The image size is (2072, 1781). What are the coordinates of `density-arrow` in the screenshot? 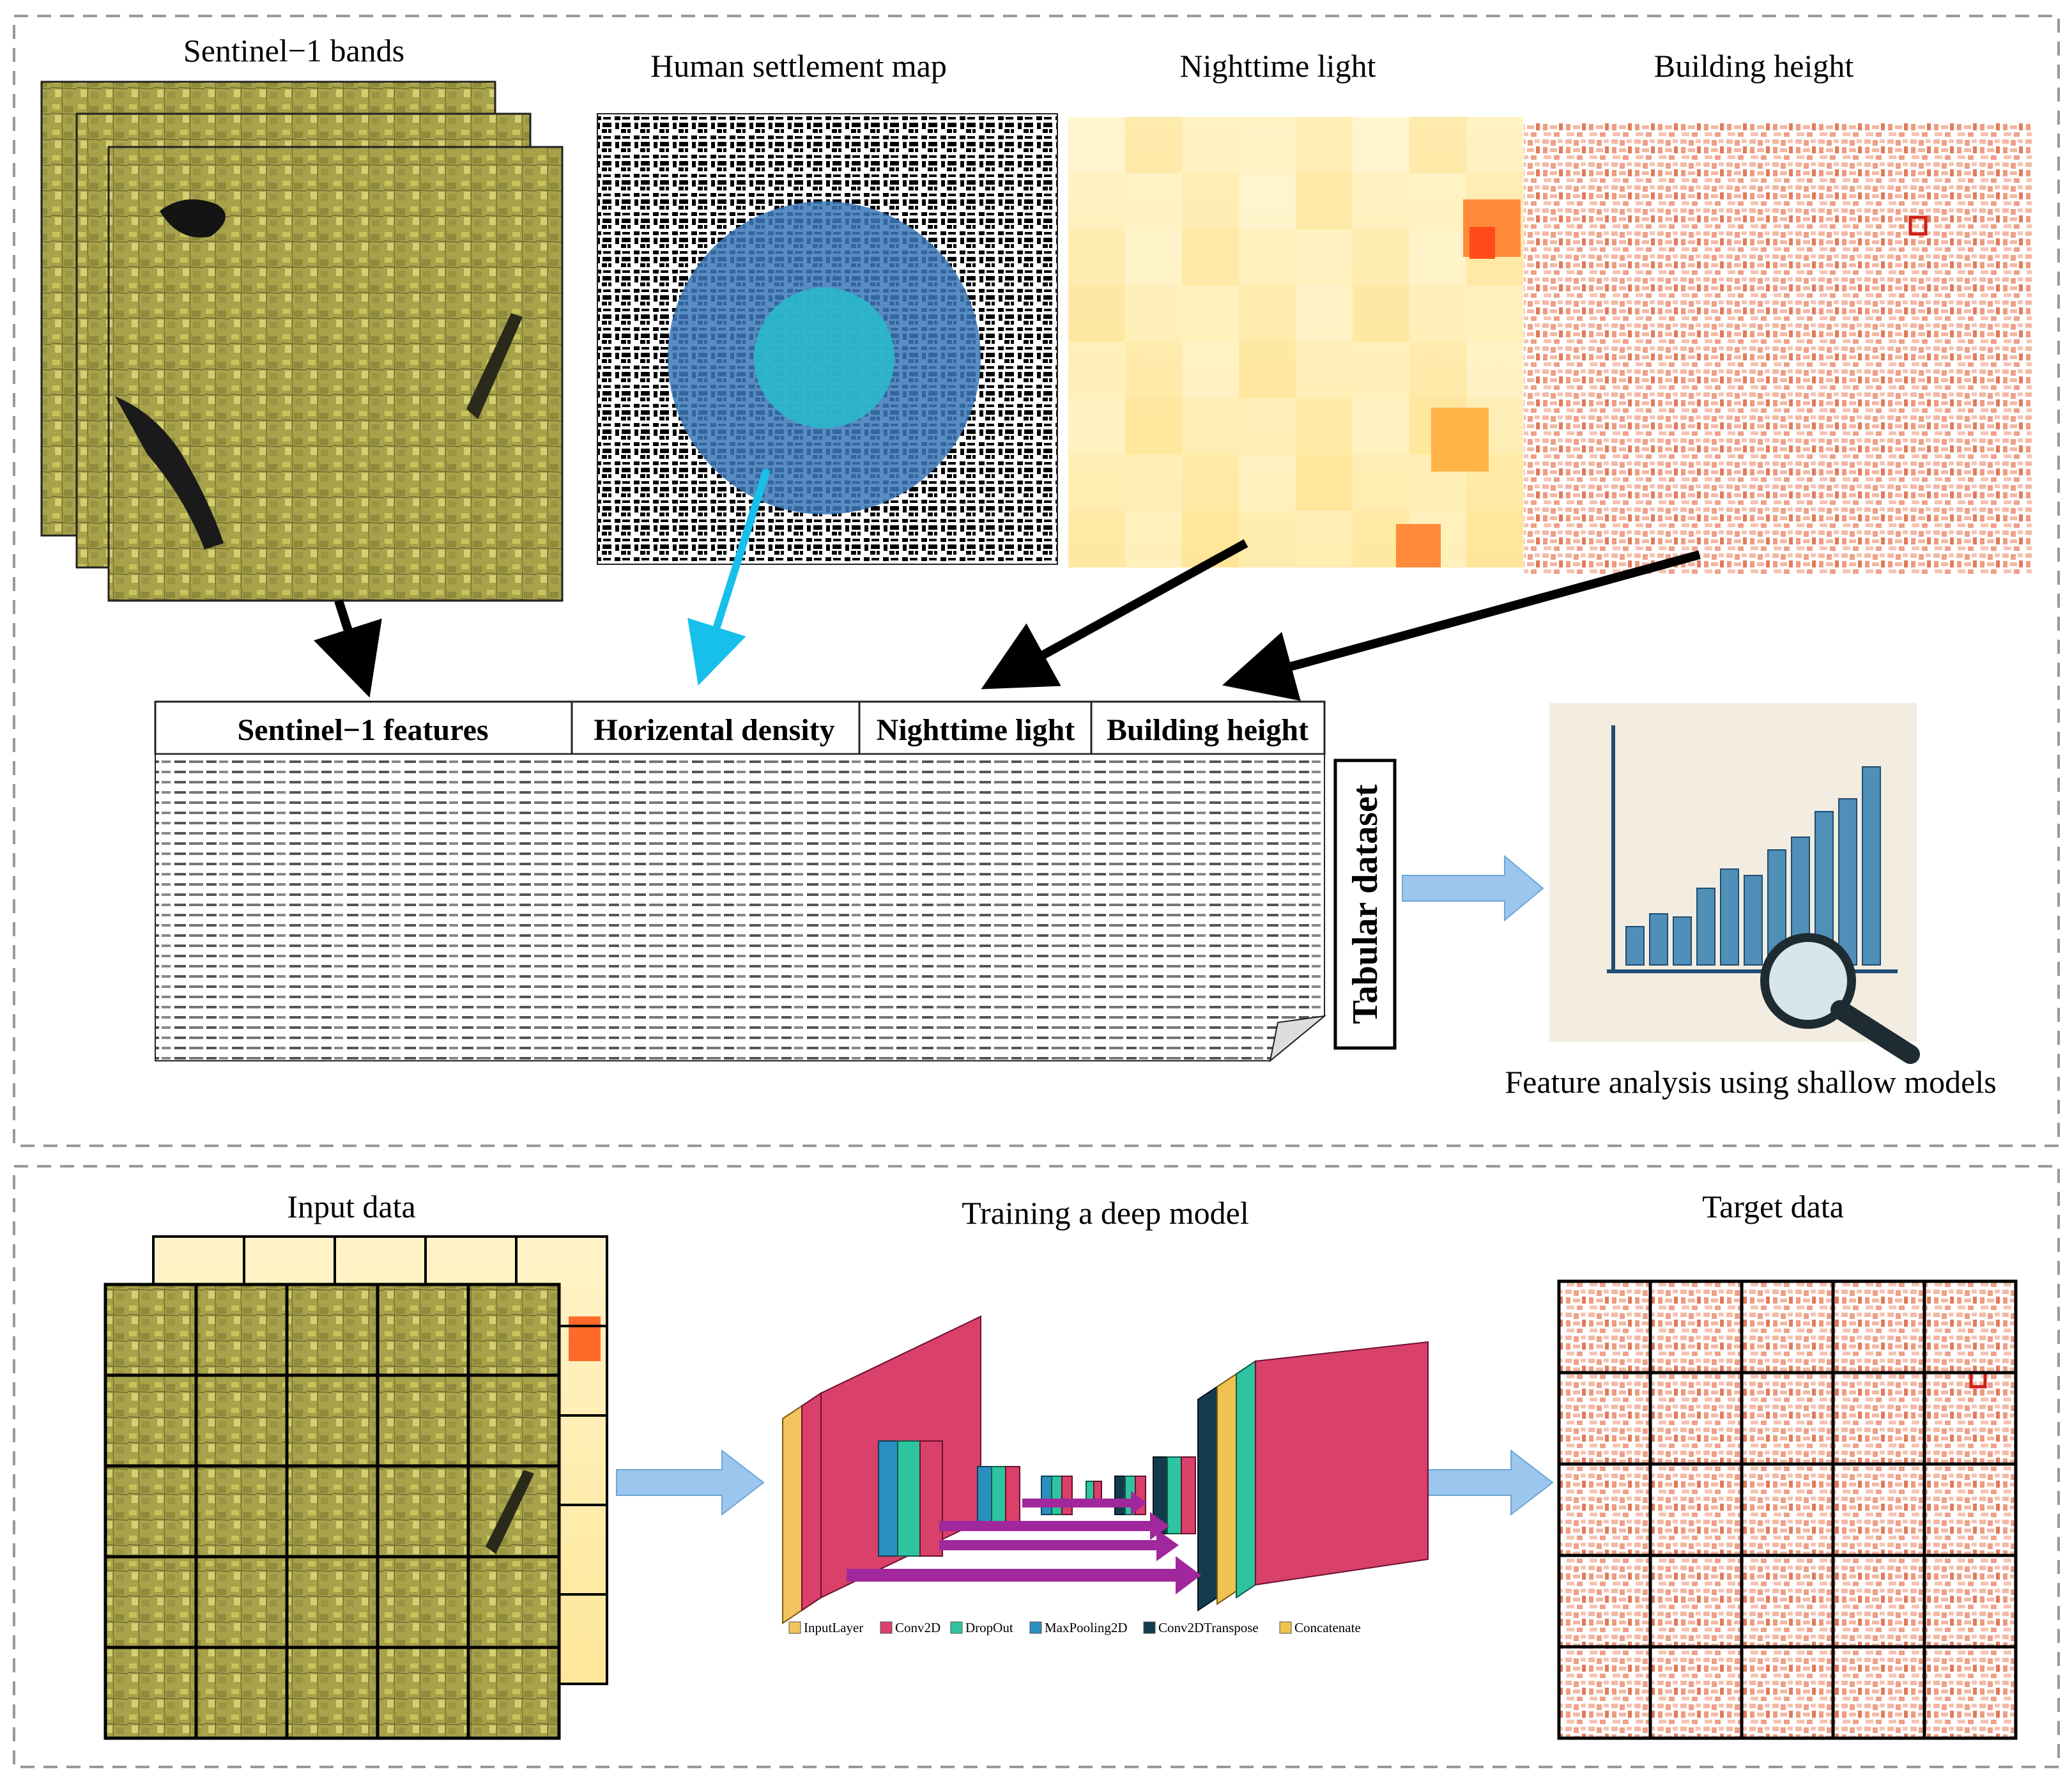 It's located at (729, 577).